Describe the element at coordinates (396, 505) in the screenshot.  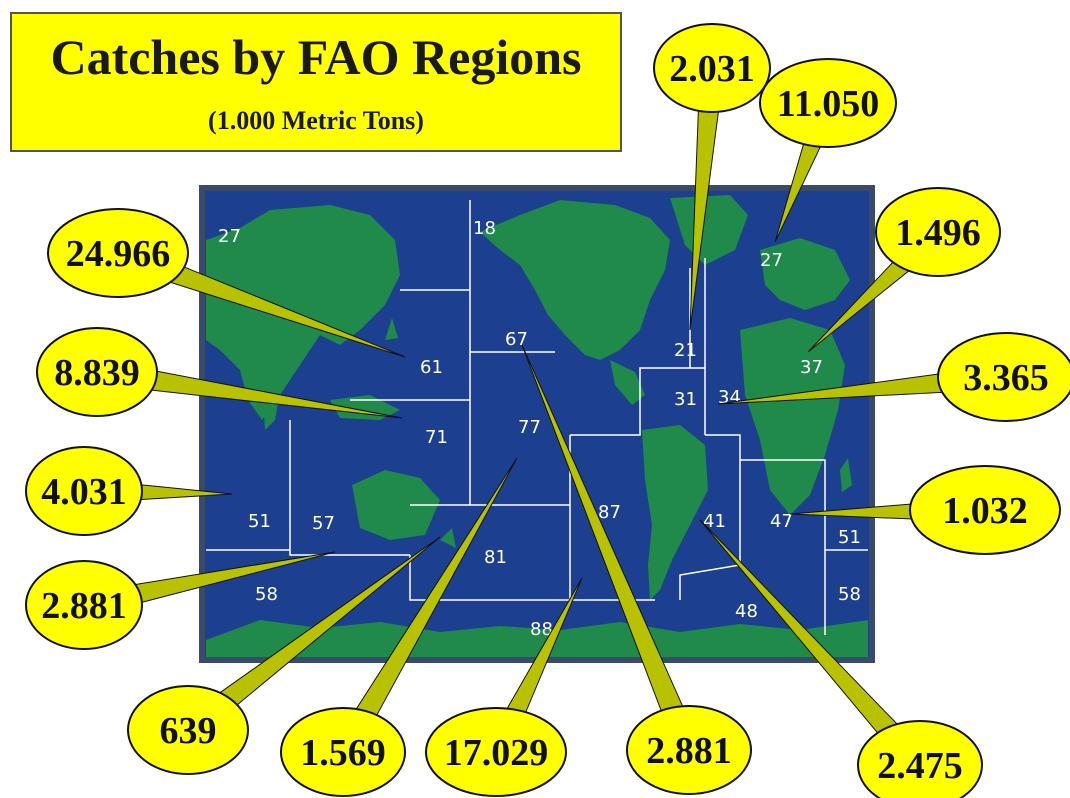
I see `landmass-australia` at that location.